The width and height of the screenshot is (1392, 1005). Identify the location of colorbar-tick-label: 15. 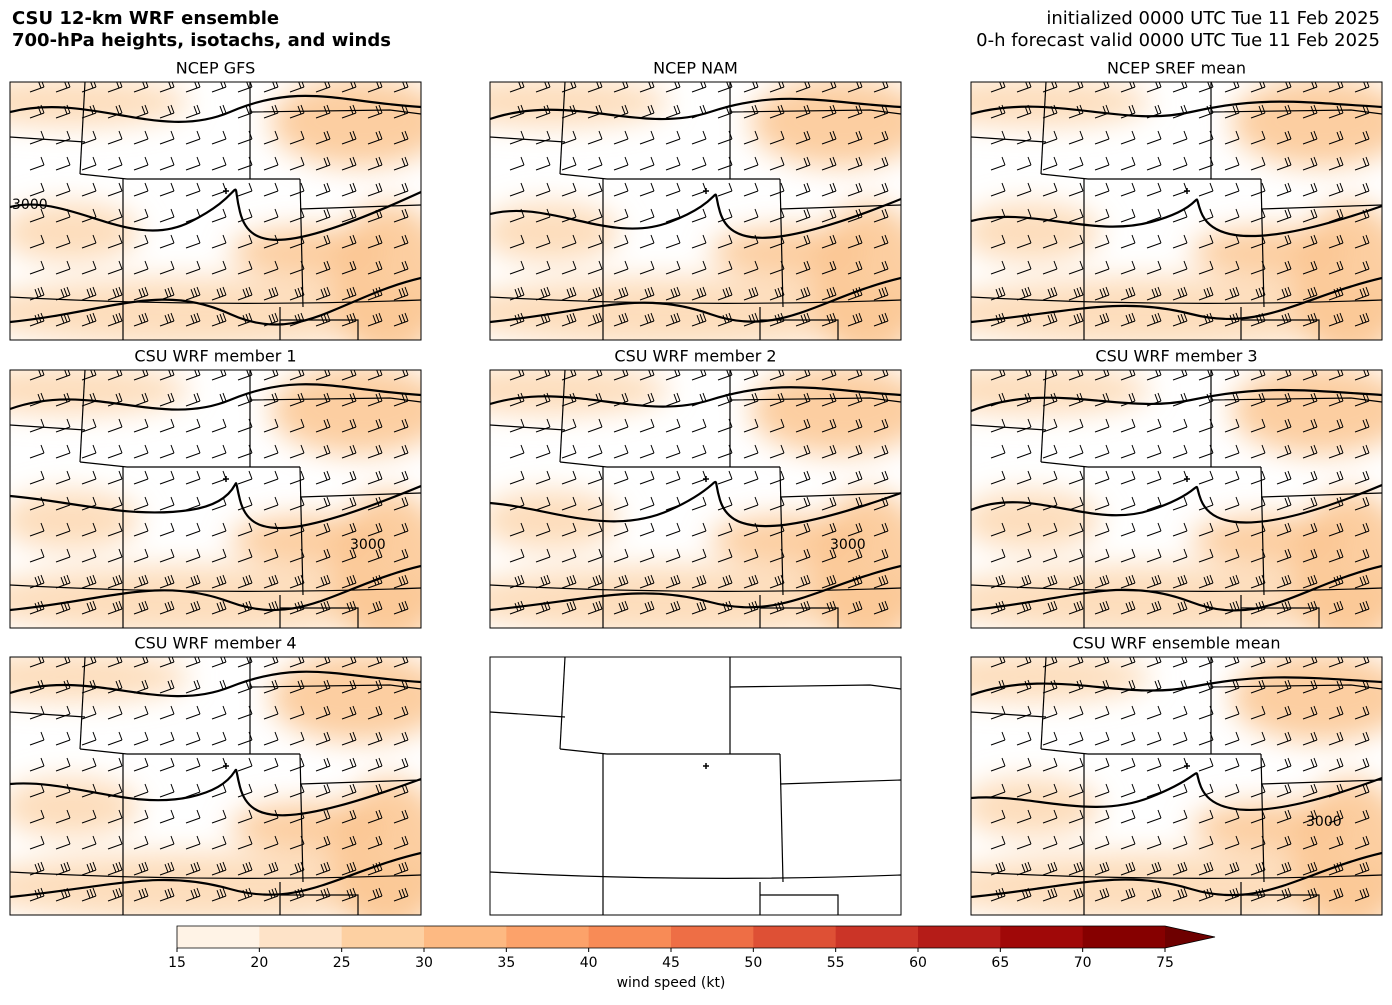
(177, 963).